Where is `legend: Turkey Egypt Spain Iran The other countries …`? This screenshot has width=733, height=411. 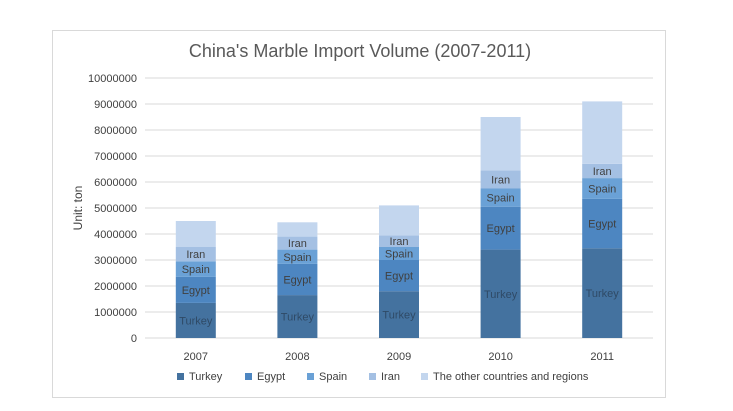 legend: Turkey Egypt Spain Iran The other countries … is located at coordinates (383, 377).